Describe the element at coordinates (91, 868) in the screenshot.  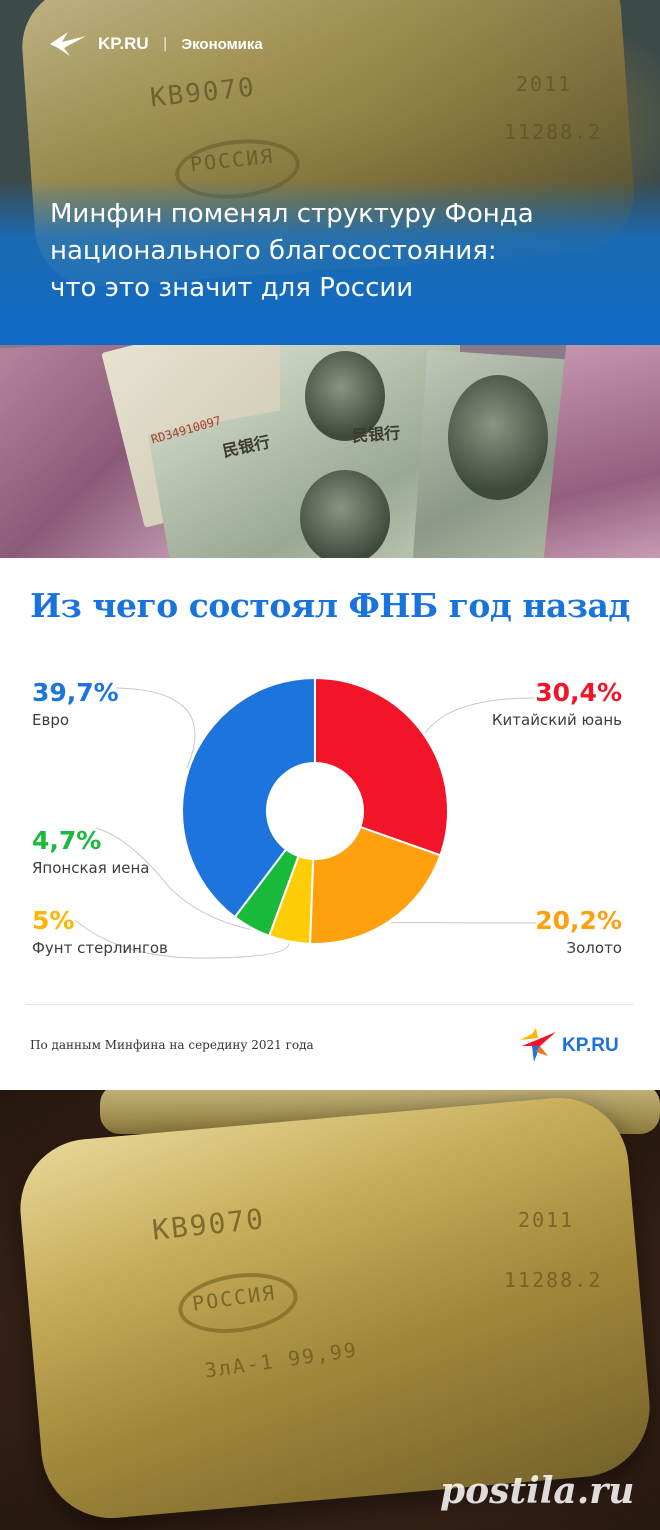
I see `slice-label: Японская иена` at that location.